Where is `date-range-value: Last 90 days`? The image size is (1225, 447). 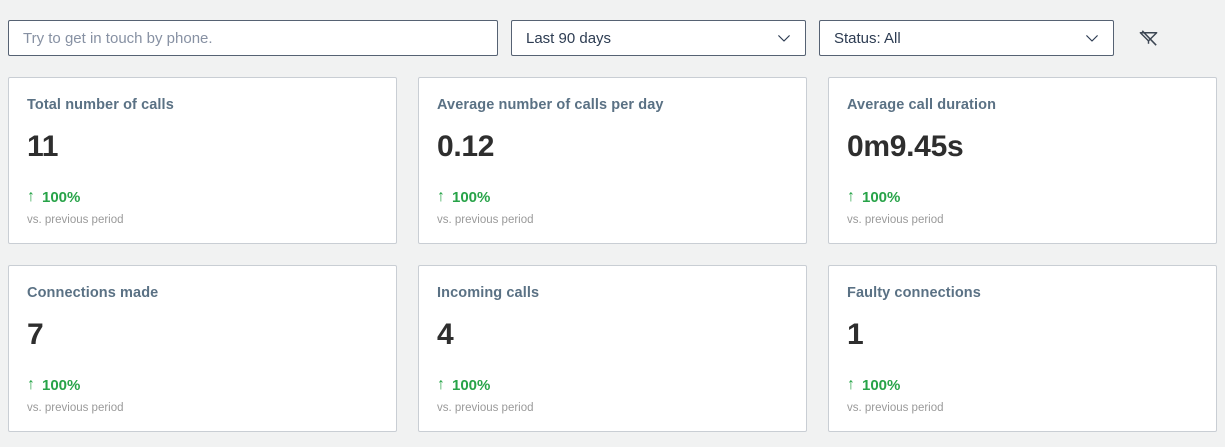
date-range-value: Last 90 days is located at coordinates (569, 38).